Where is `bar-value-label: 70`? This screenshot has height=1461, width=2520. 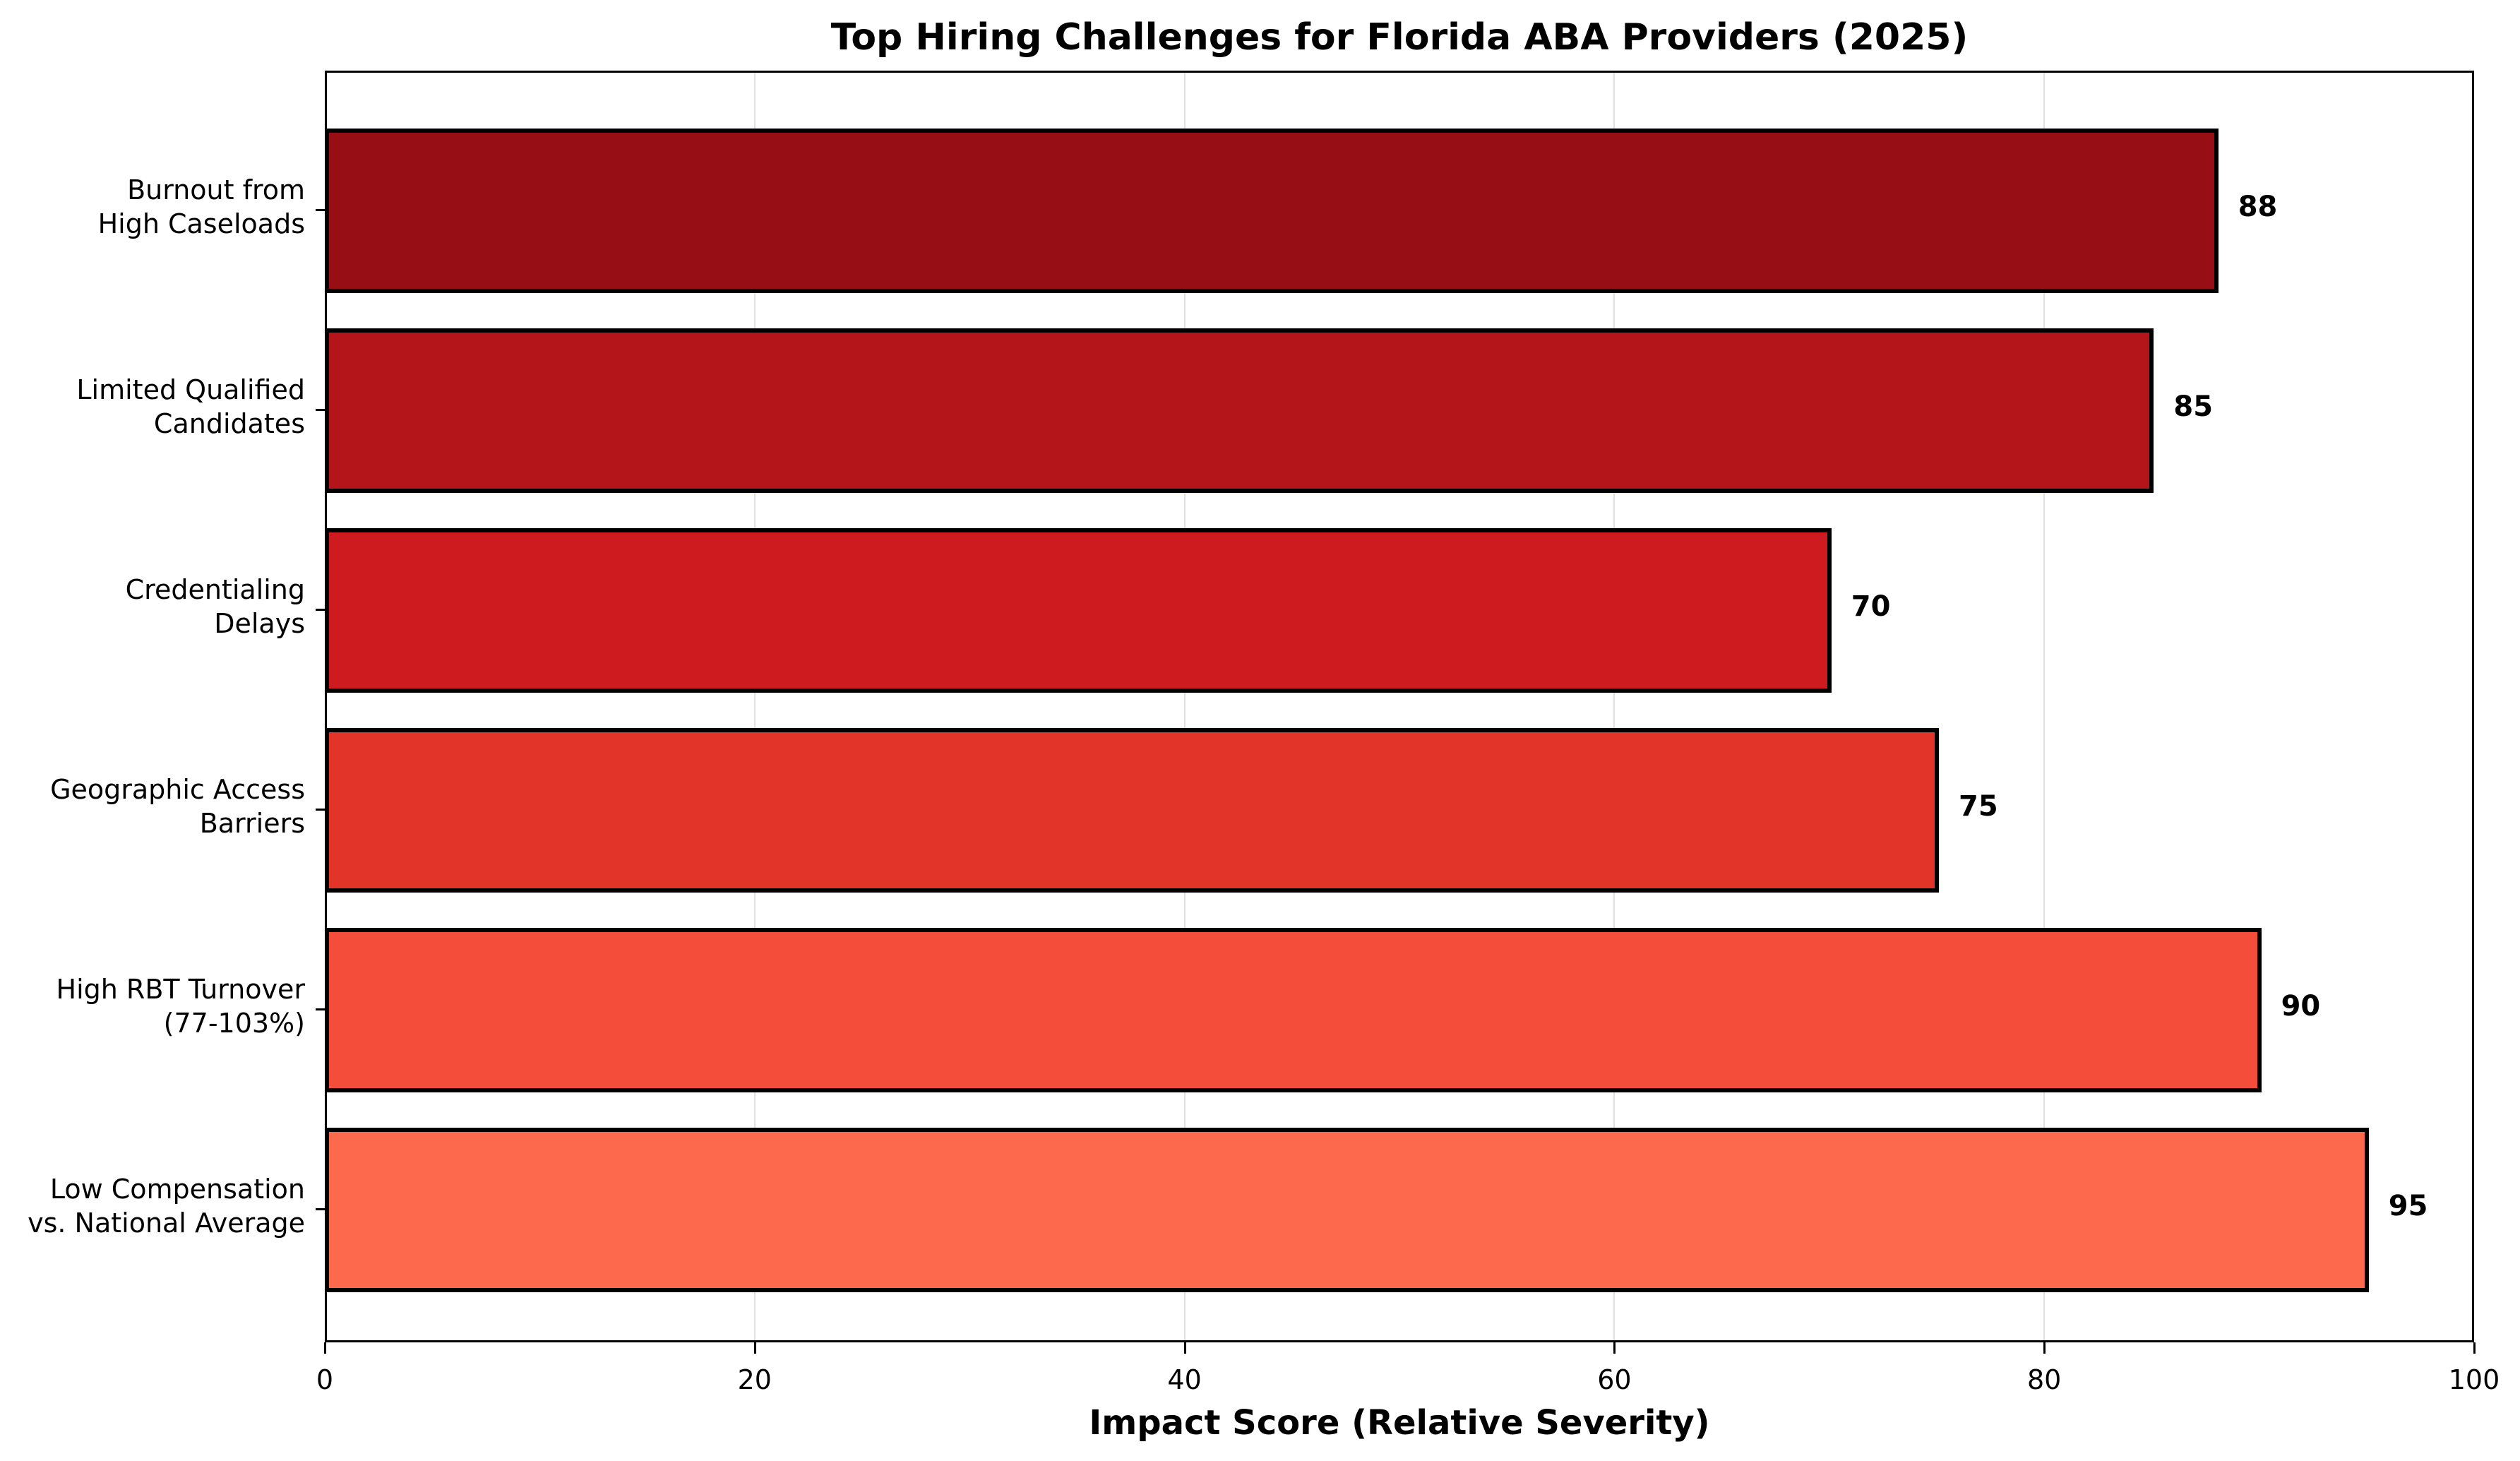
bar-value-label: 70 is located at coordinates (1871, 606).